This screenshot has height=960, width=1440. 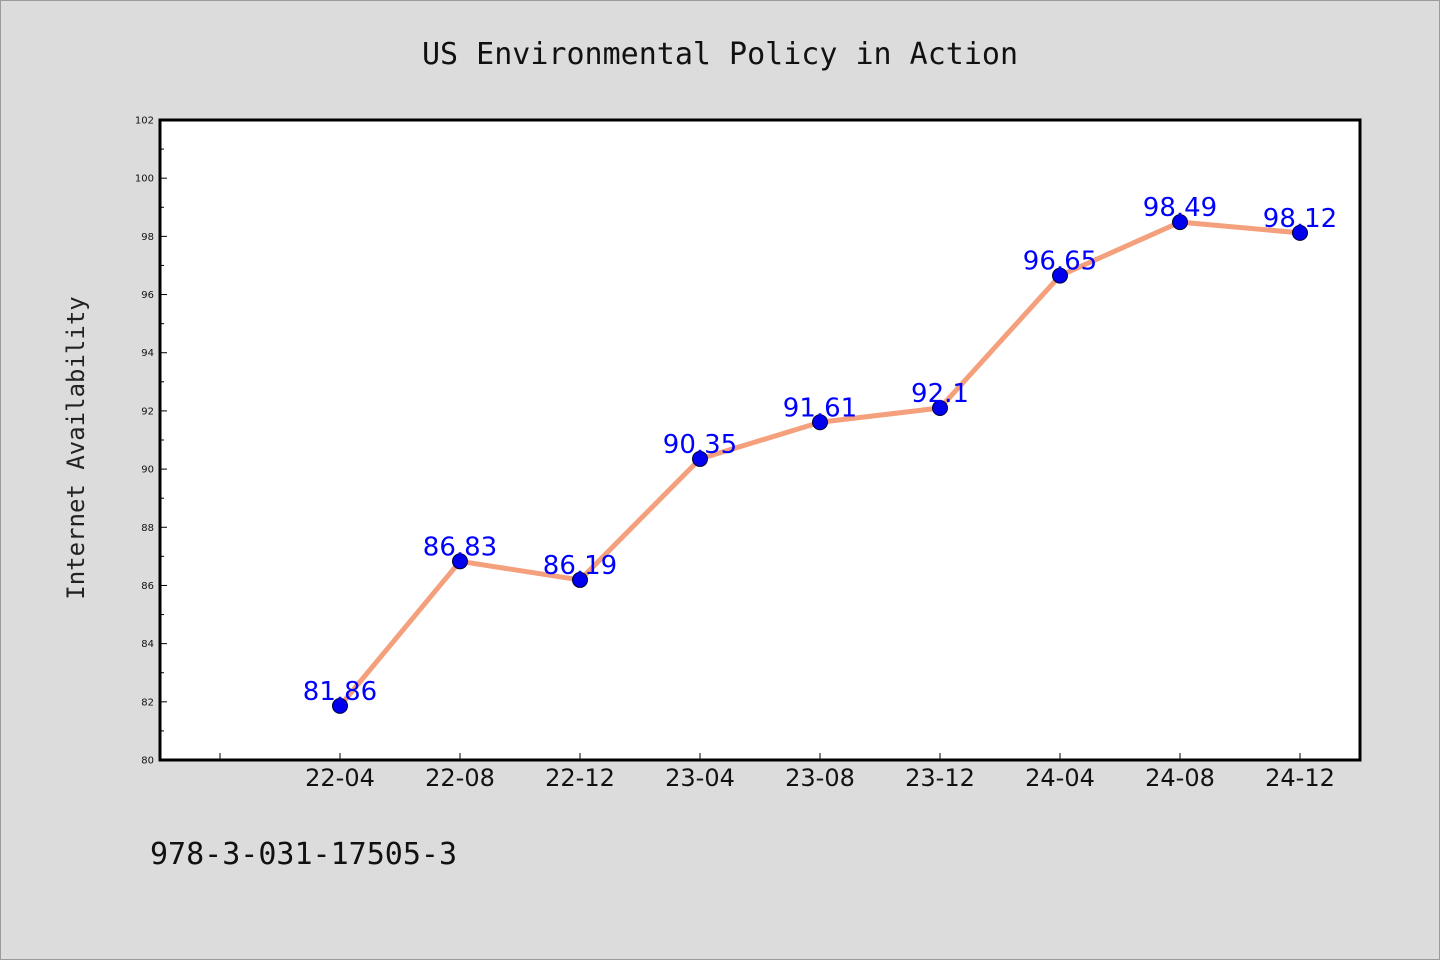 What do you see at coordinates (147, 295) in the screenshot?
I see `y-tick-label: 96` at bounding box center [147, 295].